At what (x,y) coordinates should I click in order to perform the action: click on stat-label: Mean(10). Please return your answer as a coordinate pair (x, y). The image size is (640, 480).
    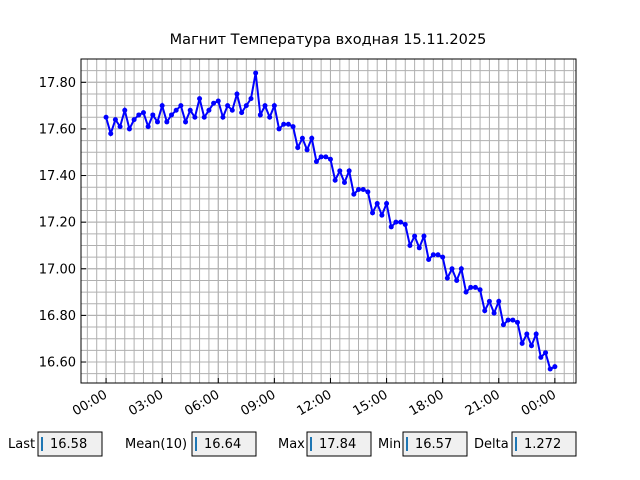
    Looking at the image, I should click on (156, 444).